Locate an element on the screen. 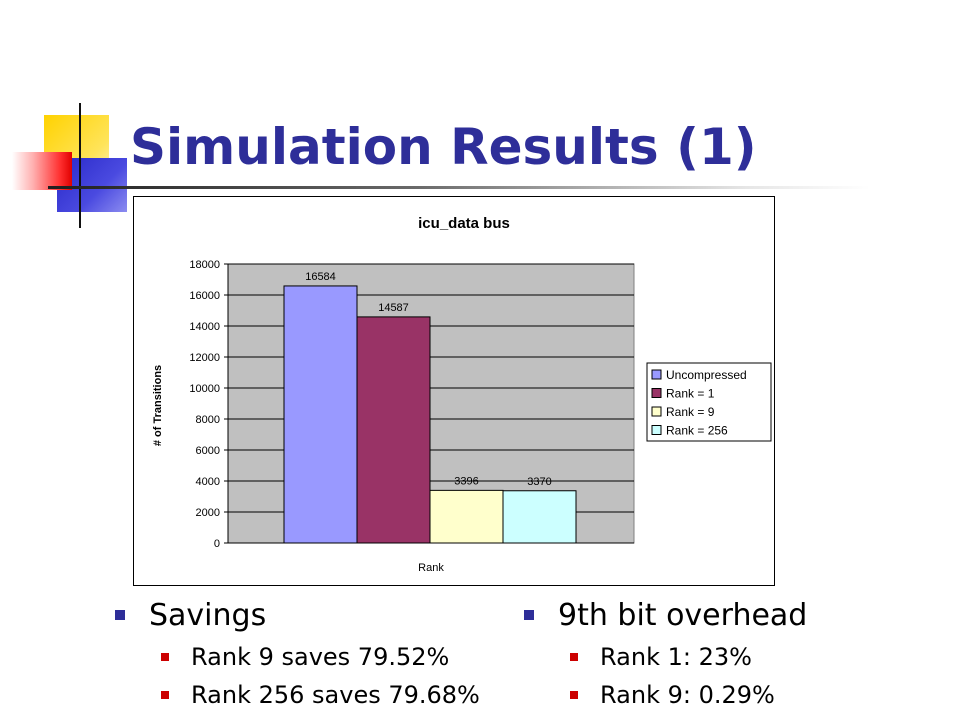 This screenshot has height=720, width=960. decor-vertical-line is located at coordinates (80, 165).